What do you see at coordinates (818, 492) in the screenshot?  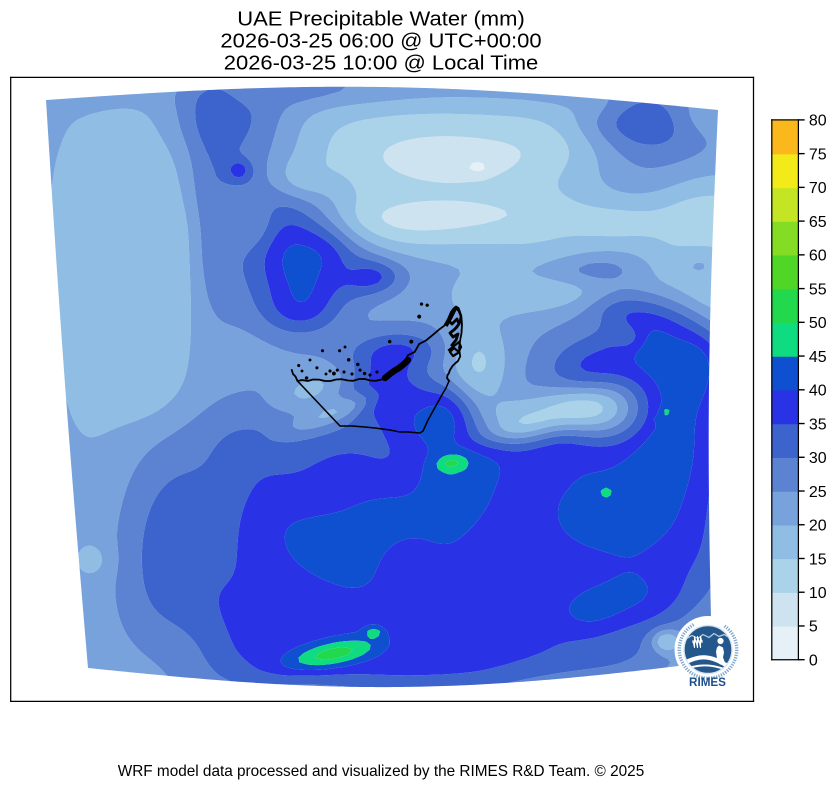 I see `svg-text: 25` at bounding box center [818, 492].